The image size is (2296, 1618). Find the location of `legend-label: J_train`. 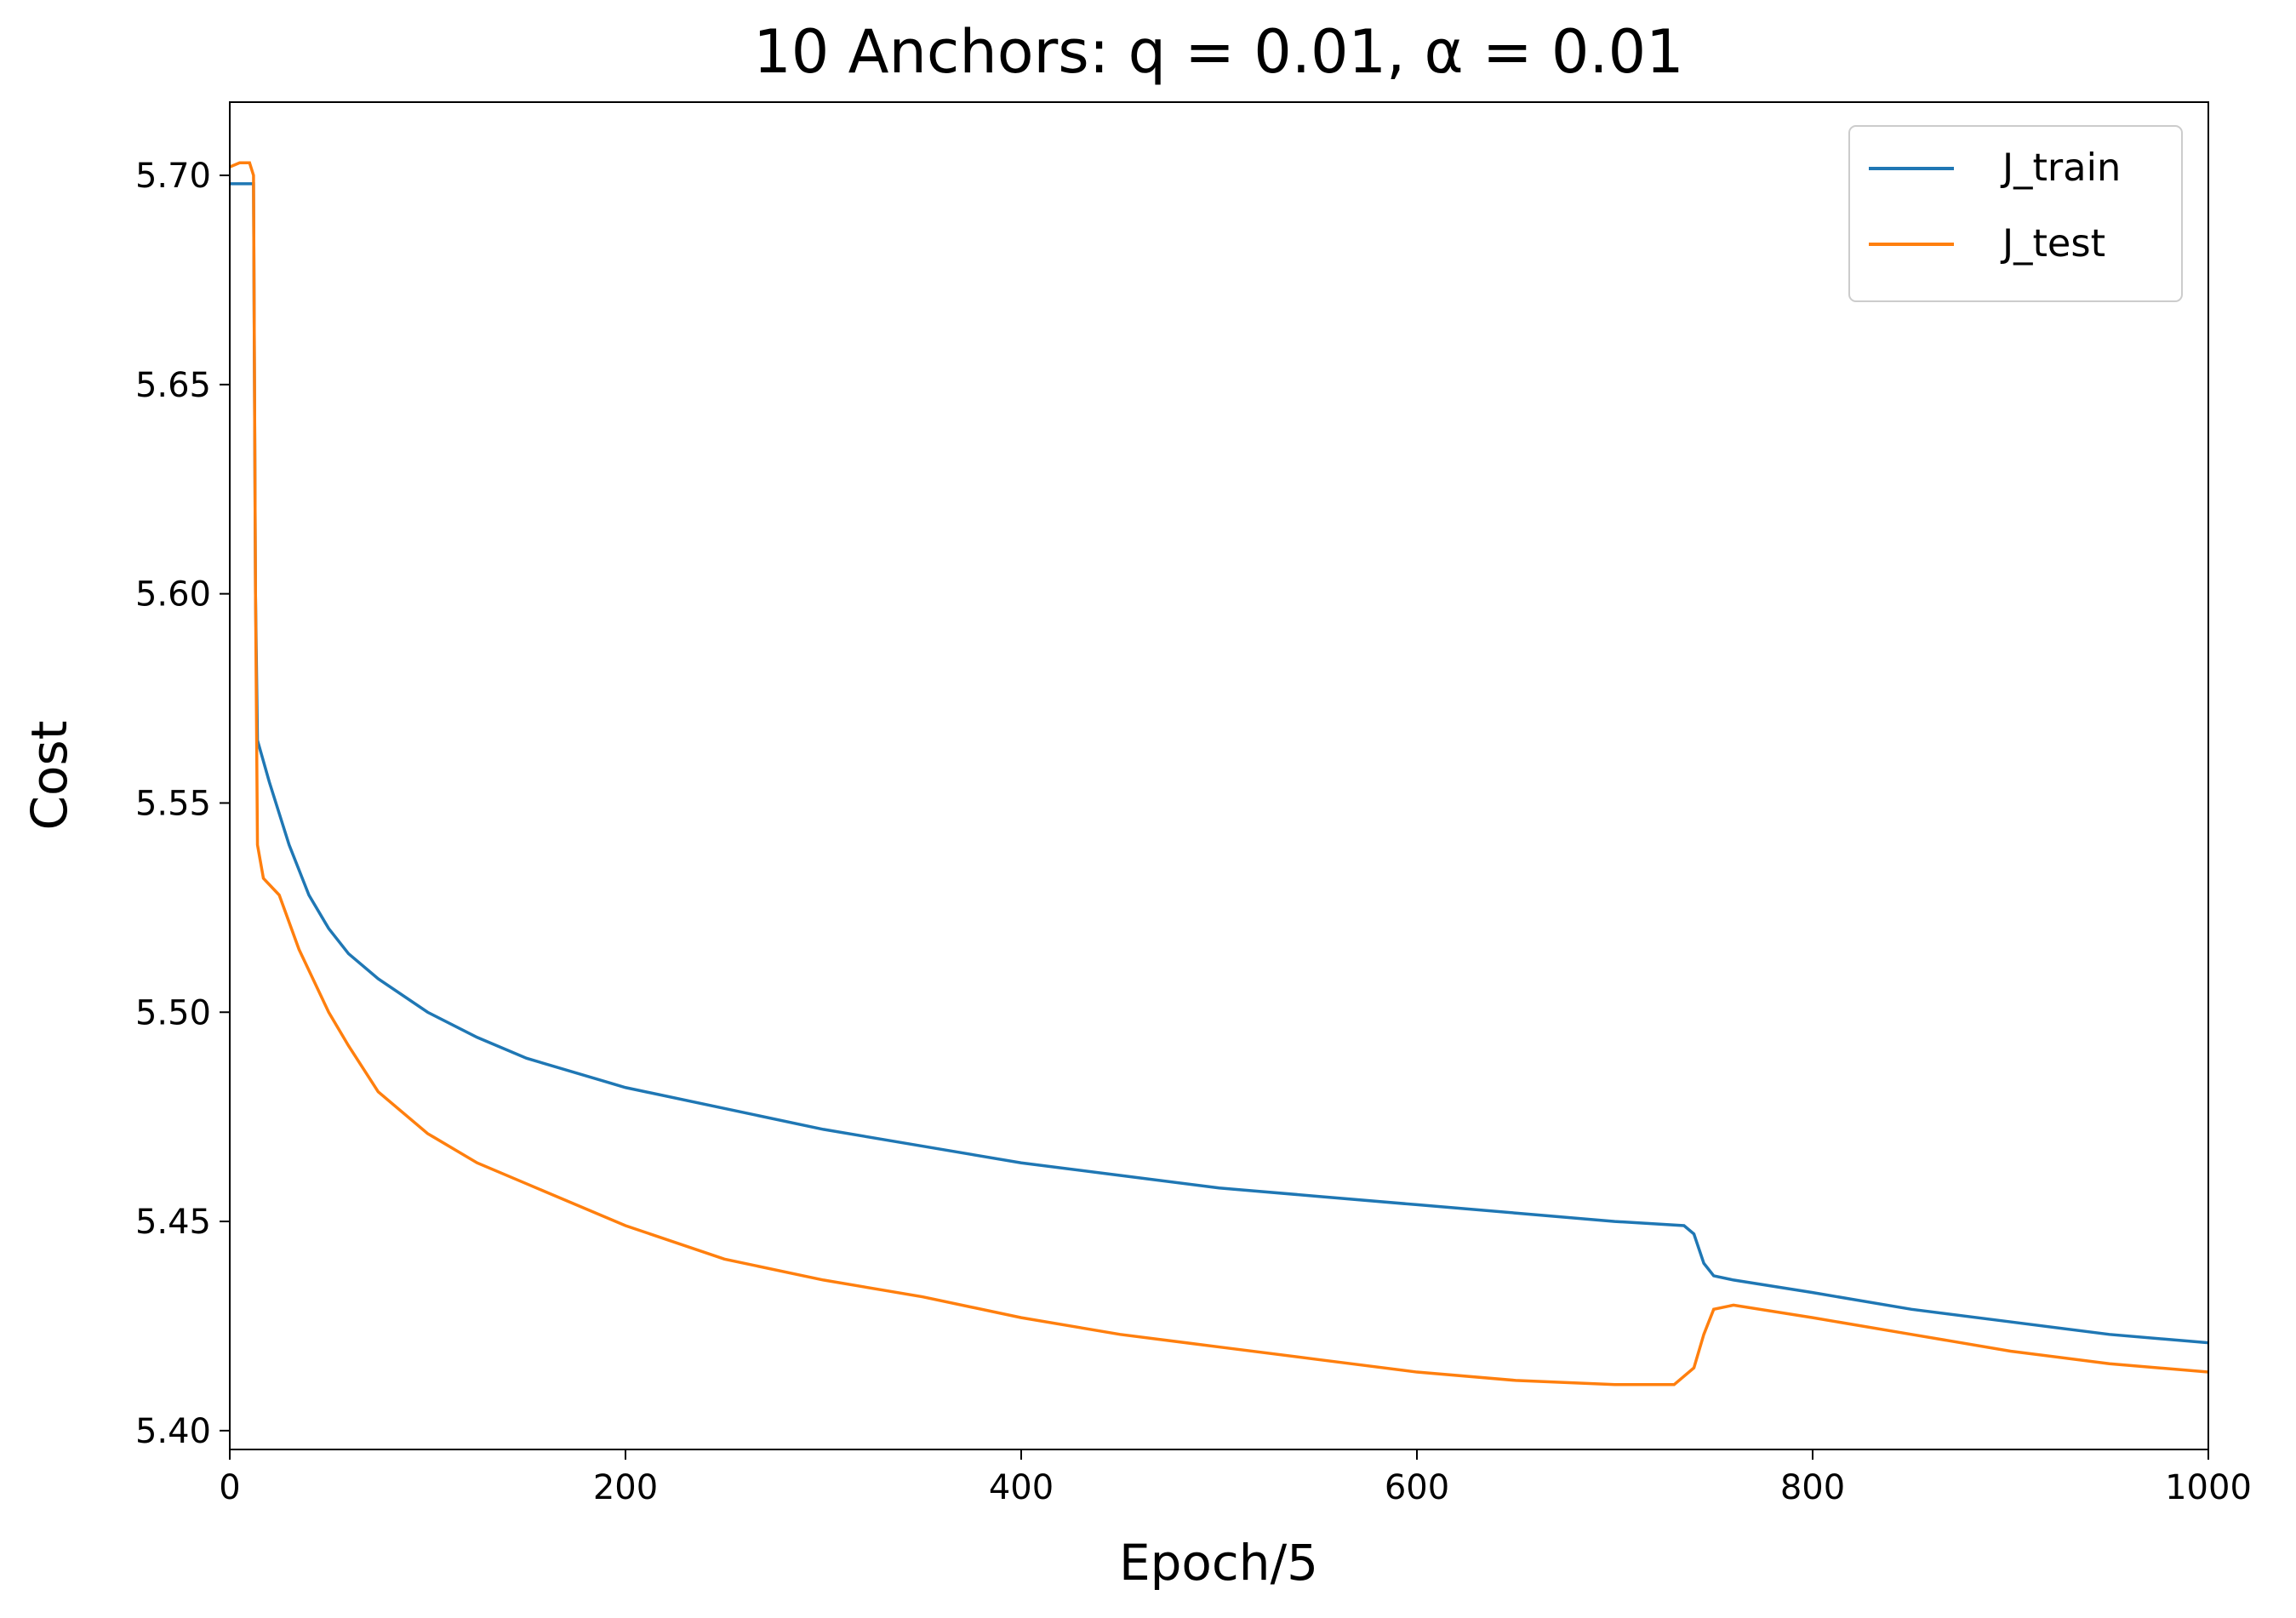

legend-label: J_train is located at coordinates (2061, 168).